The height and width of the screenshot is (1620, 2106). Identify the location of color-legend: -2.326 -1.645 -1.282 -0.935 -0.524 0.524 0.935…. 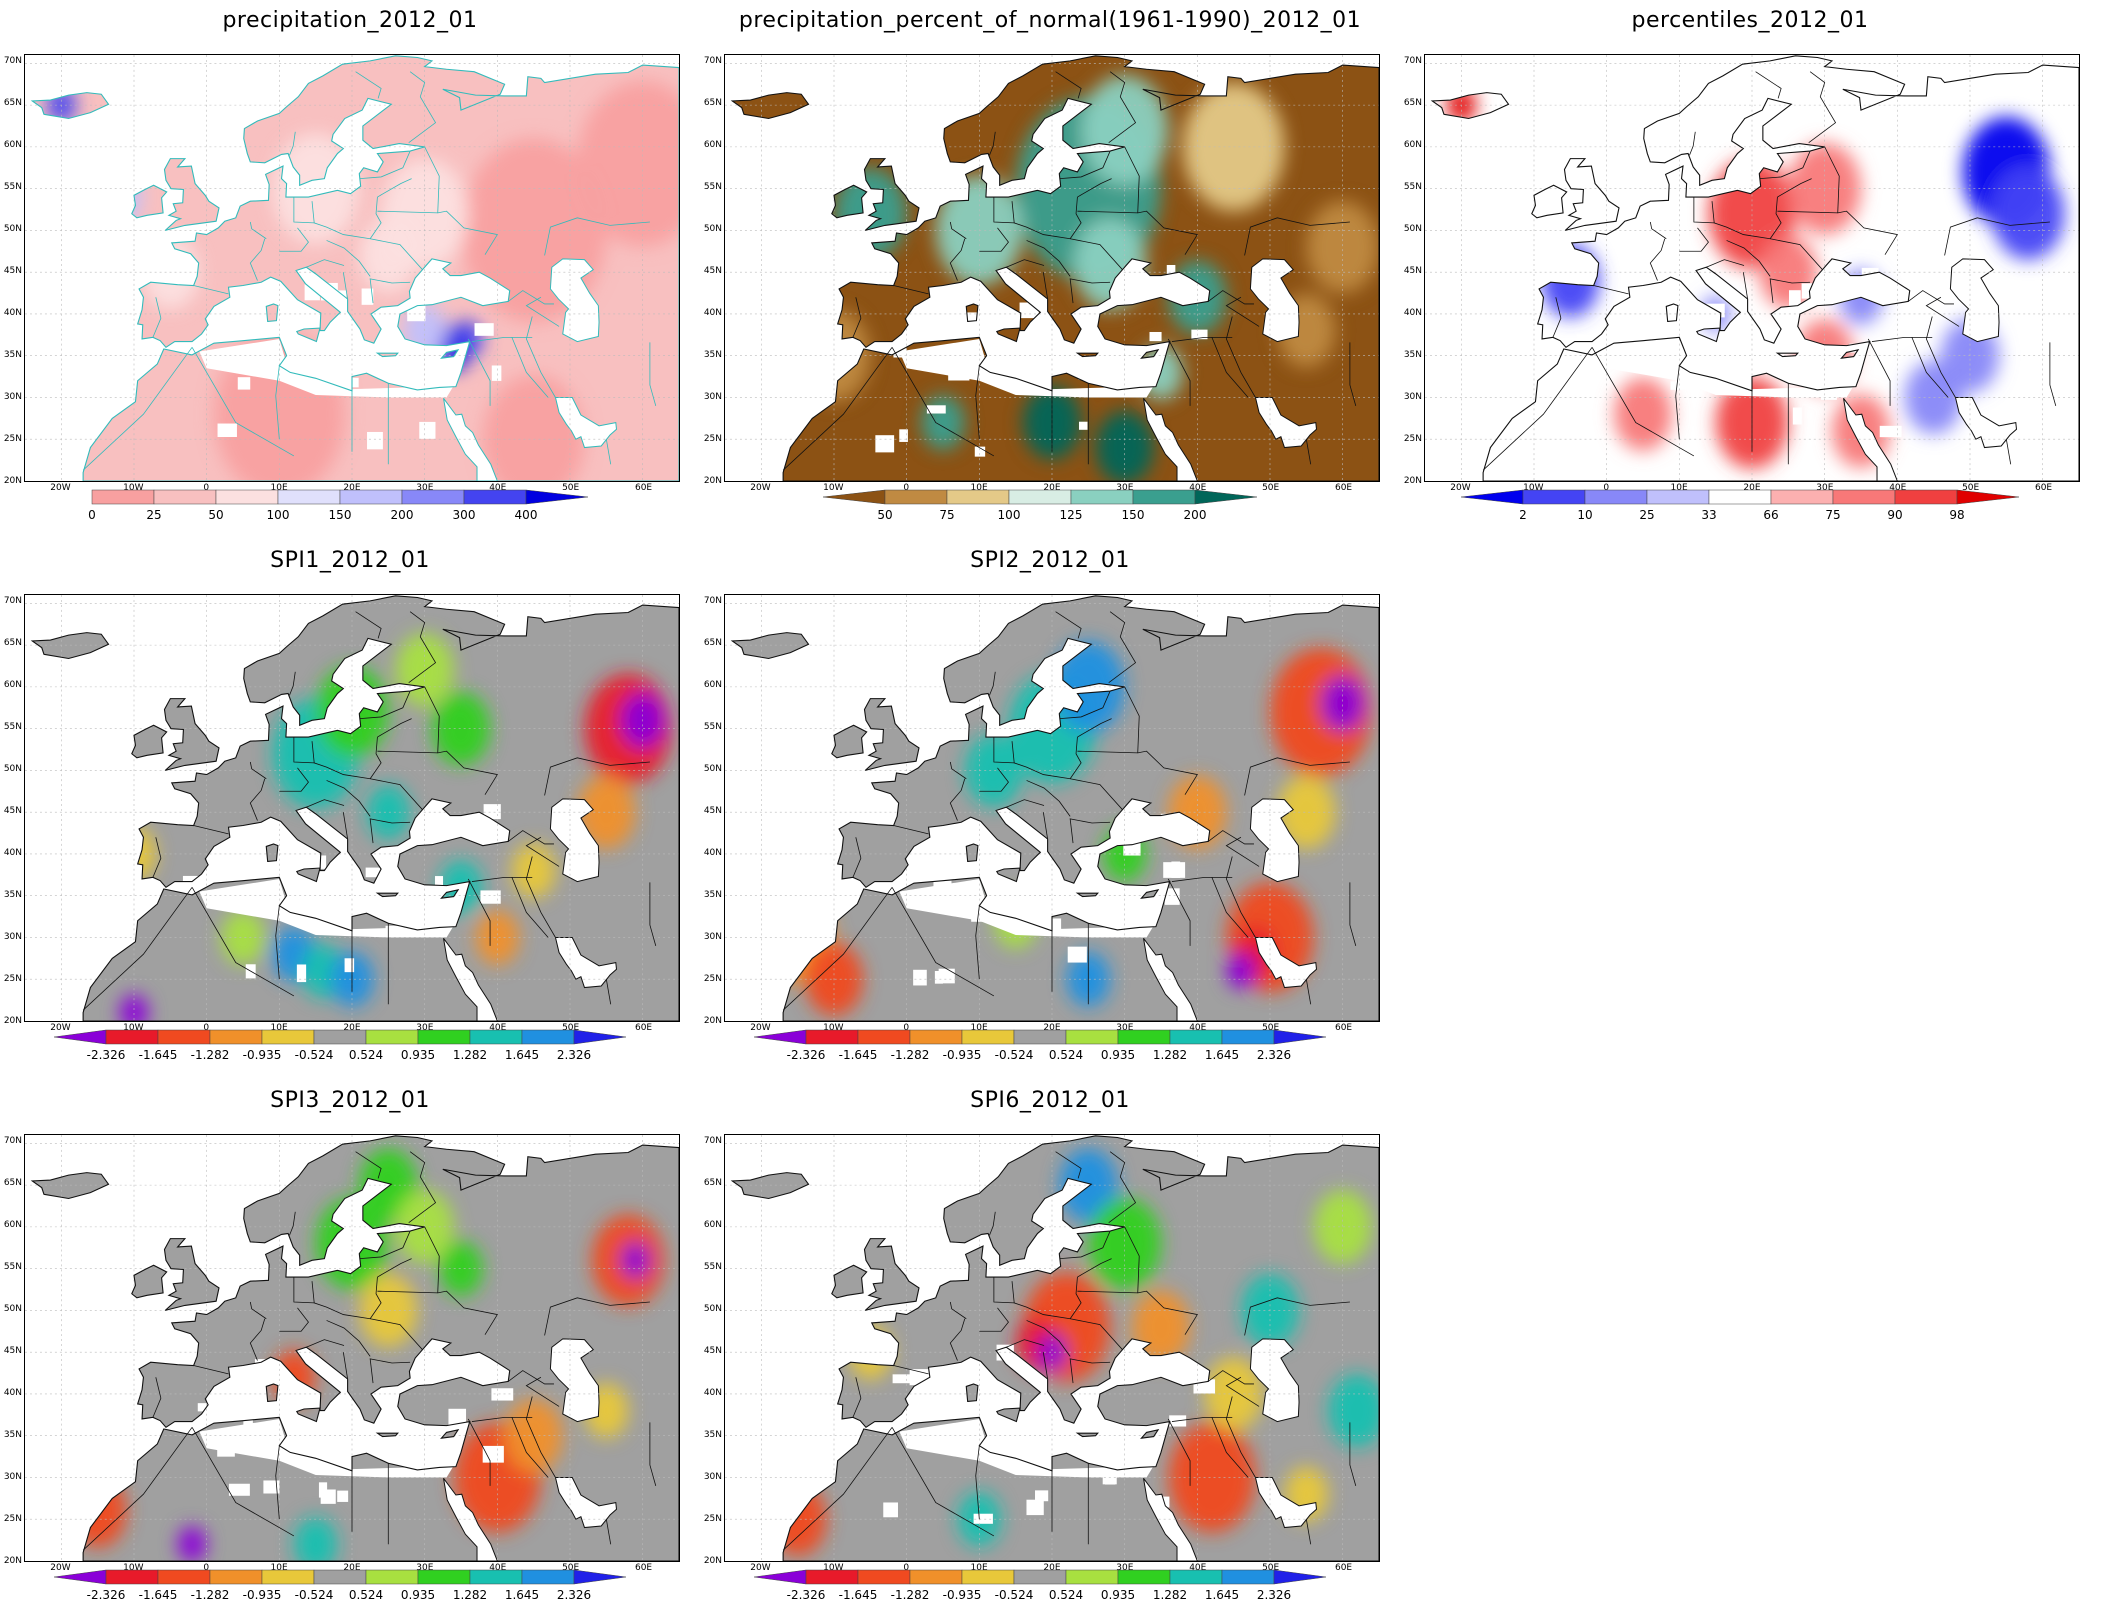
(350, 1051).